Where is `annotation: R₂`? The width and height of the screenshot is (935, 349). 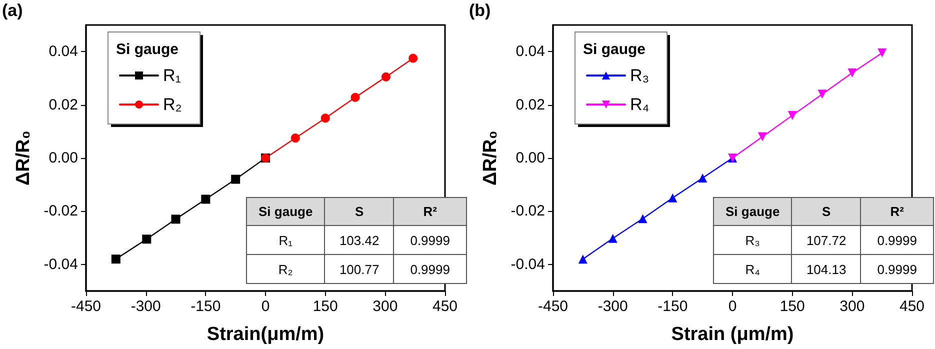
annotation: R₂ is located at coordinates (285, 269).